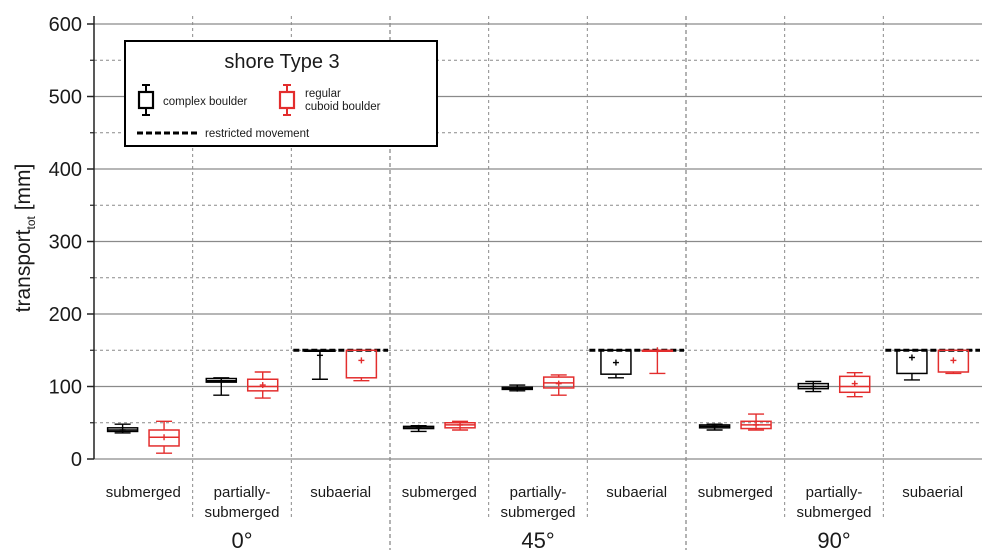 This screenshot has width=982, height=552. I want to click on y-tick-label: 600, so click(65, 25).